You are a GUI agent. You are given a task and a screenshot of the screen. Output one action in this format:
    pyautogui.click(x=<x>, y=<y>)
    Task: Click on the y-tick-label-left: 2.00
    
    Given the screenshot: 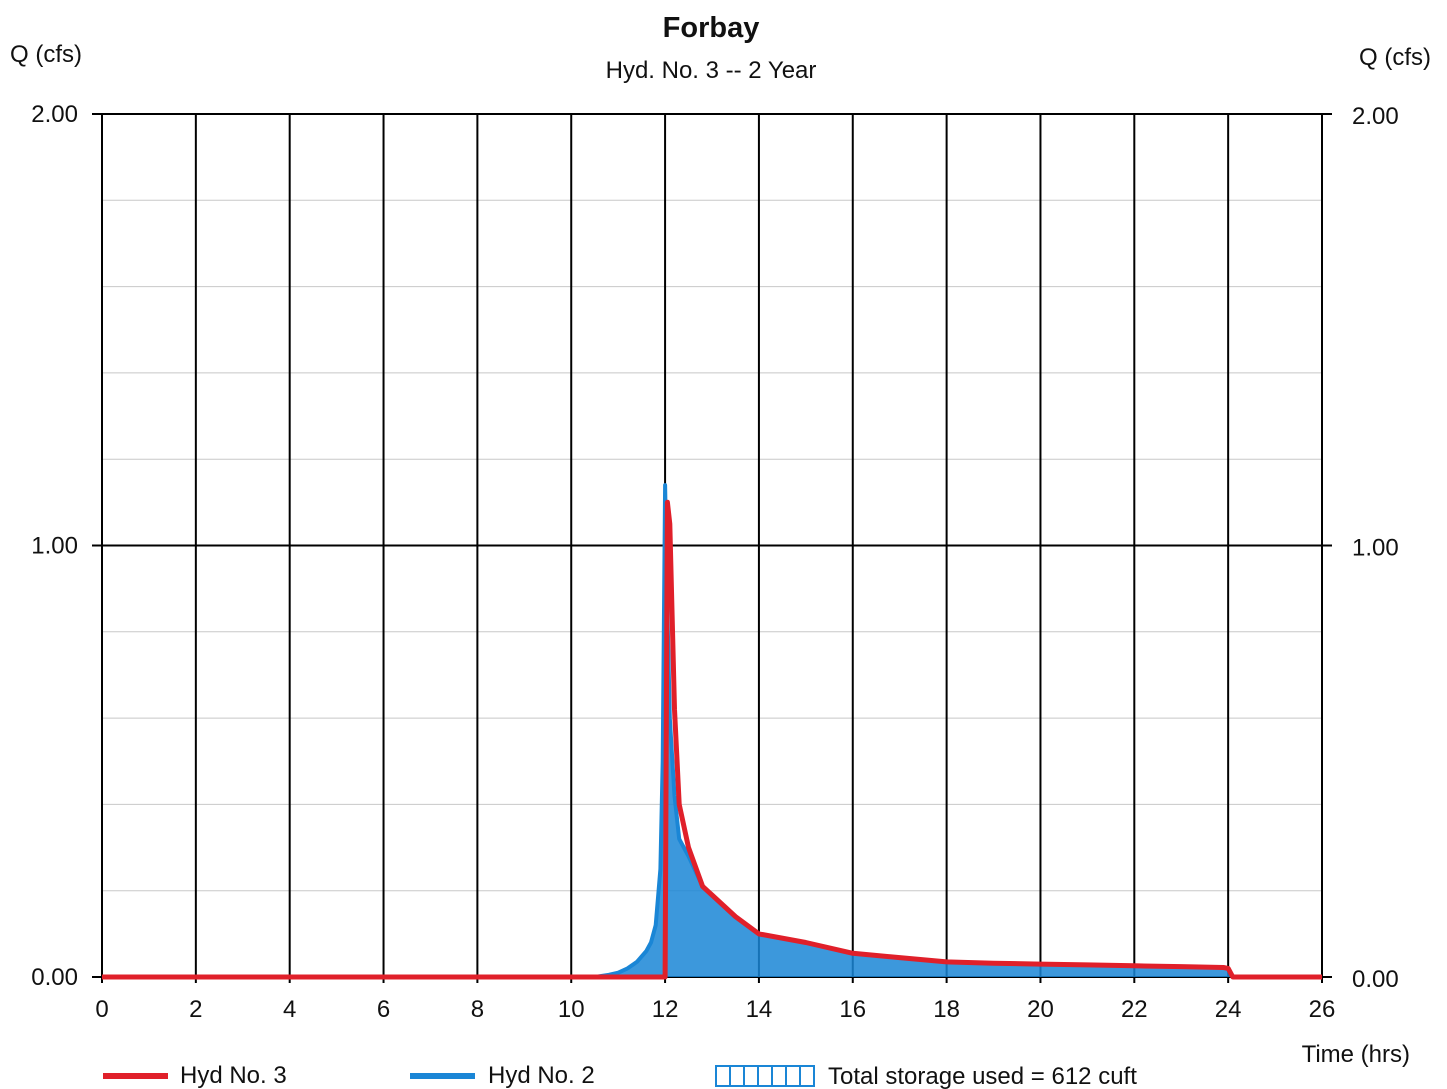 What is the action you would take?
    pyautogui.click(x=54, y=114)
    